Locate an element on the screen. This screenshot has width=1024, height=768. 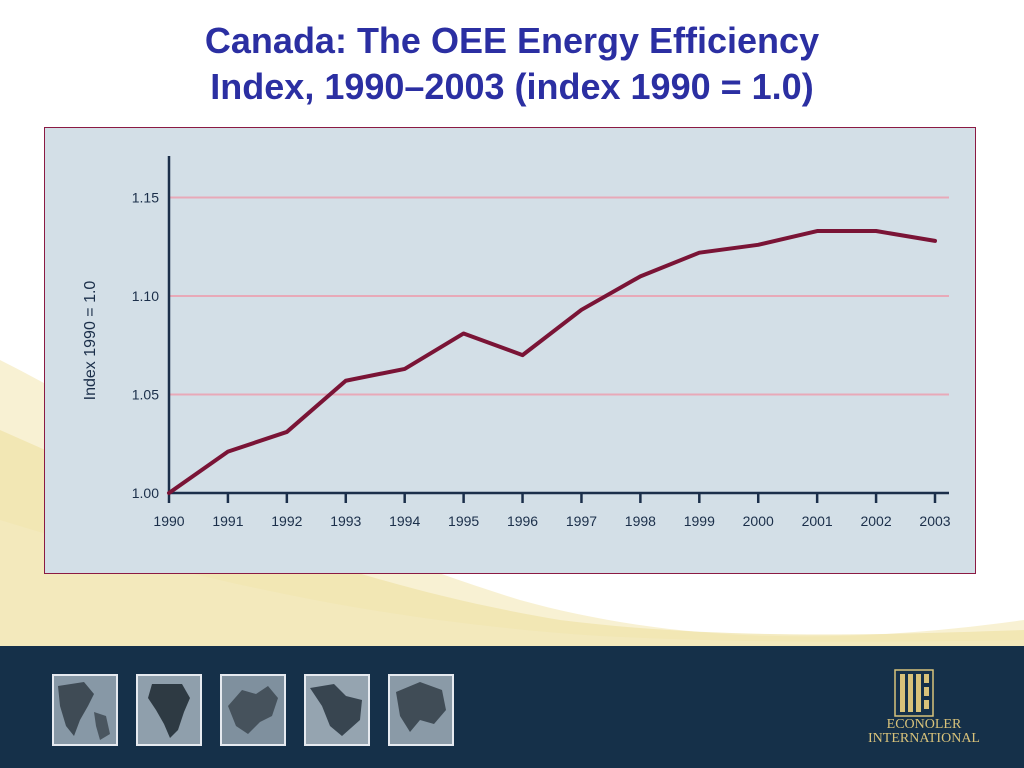
y-tick-label: 1.00 is located at coordinates (145, 493).